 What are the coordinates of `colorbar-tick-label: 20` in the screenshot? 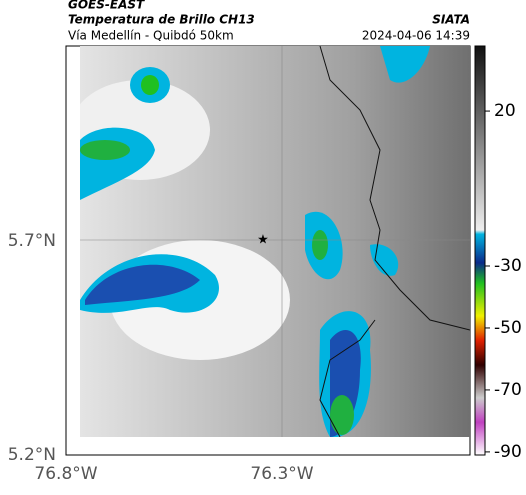 It's located at (505, 111).